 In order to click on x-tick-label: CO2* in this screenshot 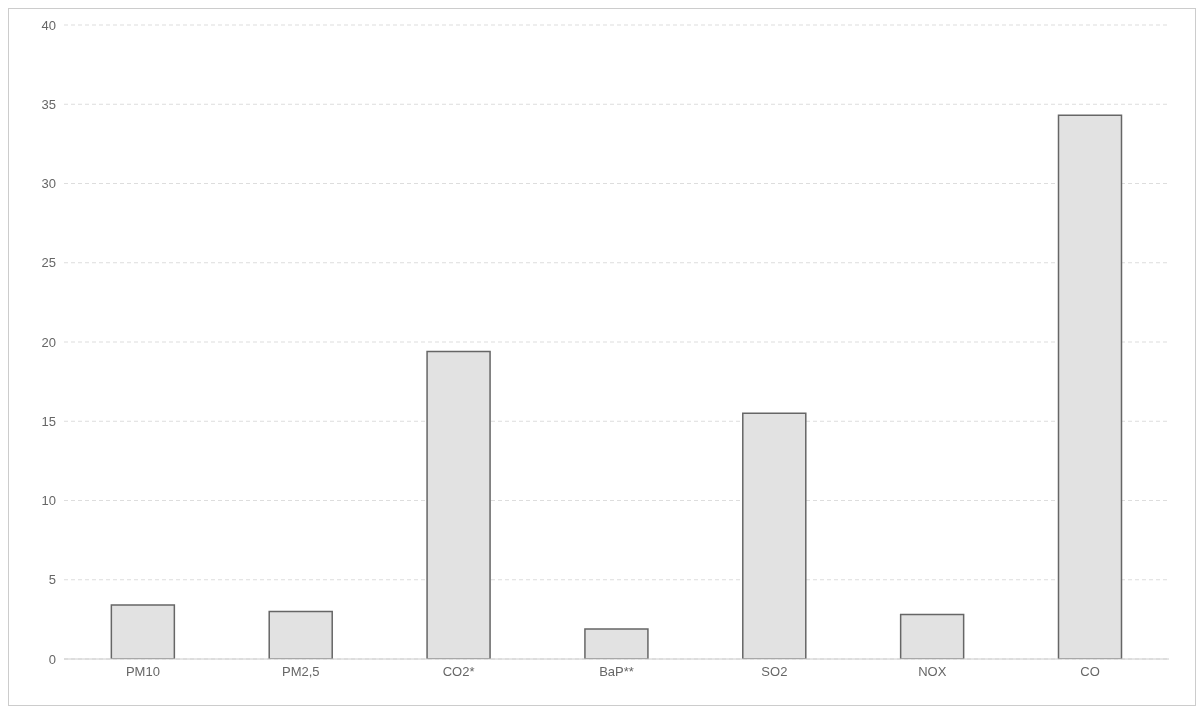, I will do `click(458, 672)`.